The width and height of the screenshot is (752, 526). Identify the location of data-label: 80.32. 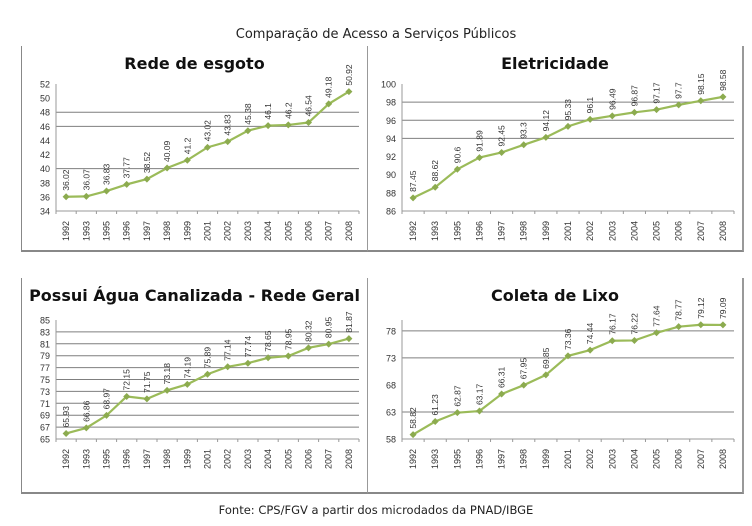
(309, 331).